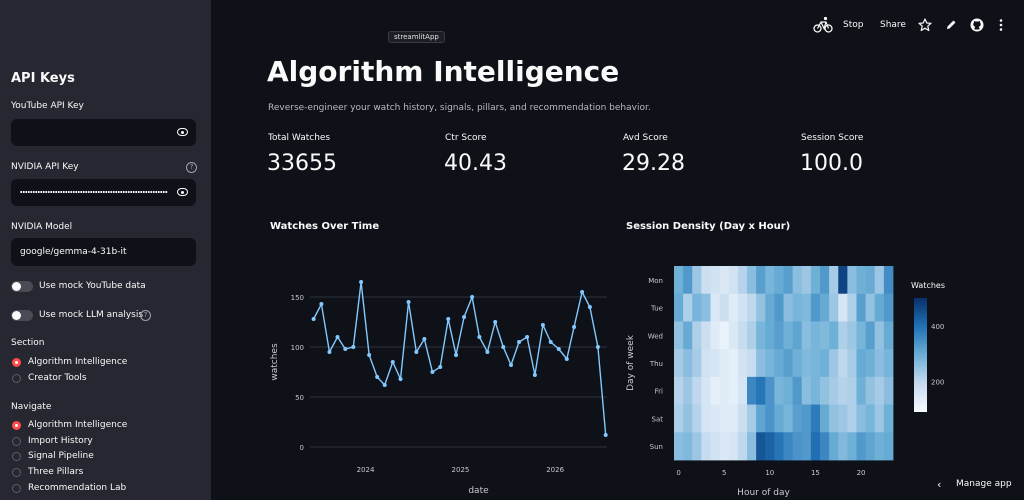 The width and height of the screenshot is (1024, 500). What do you see at coordinates (61, 456) in the screenshot?
I see `nav-option-label: Signal Pipeline` at bounding box center [61, 456].